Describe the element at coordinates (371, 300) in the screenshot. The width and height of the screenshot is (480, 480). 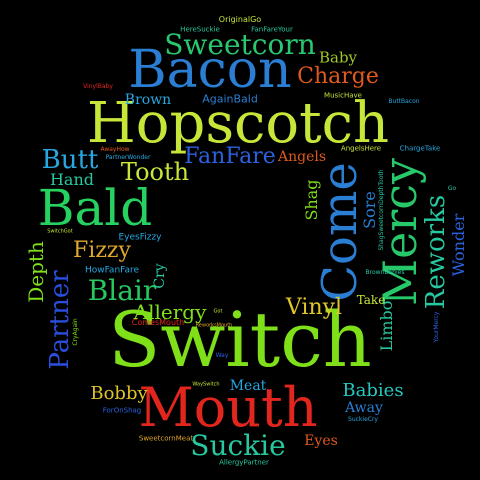
I see `word-take: Take` at that location.